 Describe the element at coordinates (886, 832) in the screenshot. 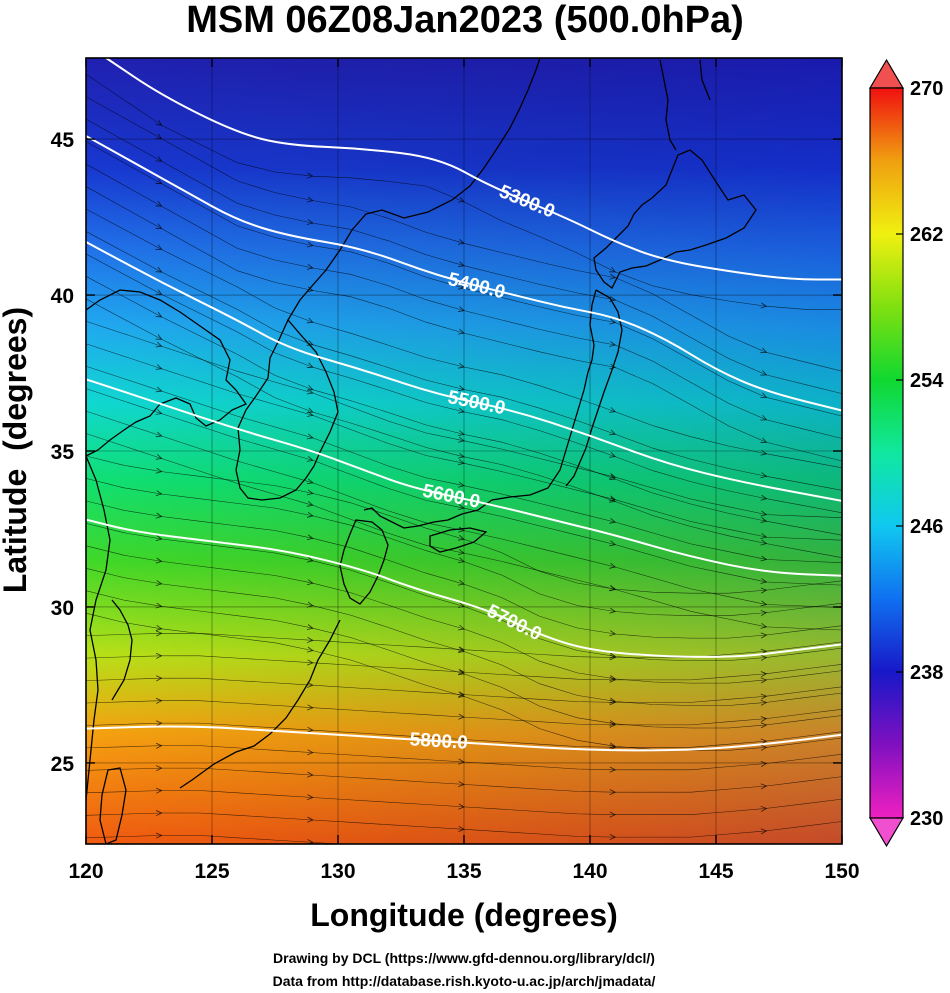

I see `colorbar-bottom-arrow` at that location.